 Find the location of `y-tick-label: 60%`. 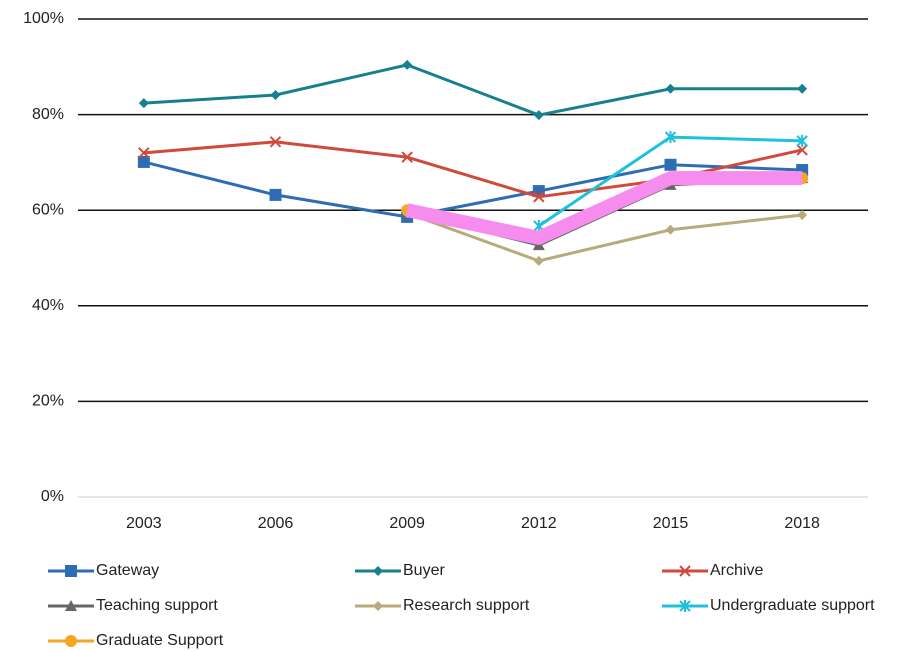

y-tick-label: 60% is located at coordinates (48, 209).